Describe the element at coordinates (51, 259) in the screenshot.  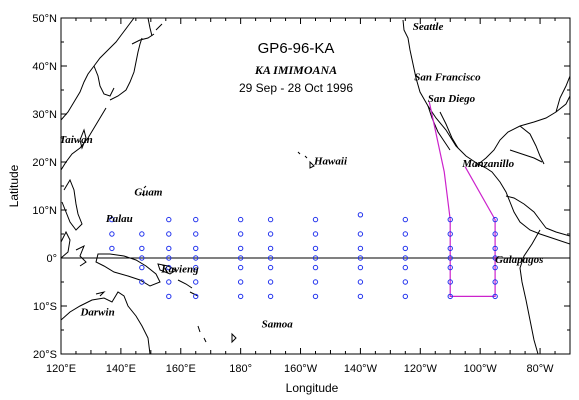
I see `y-tick-label: 0°` at that location.